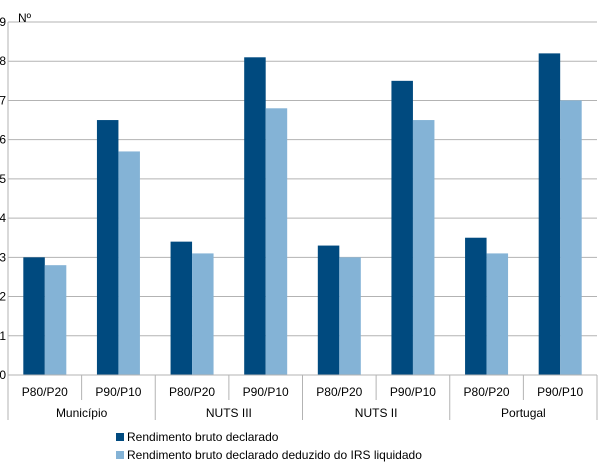  I want to click on y-tick-label: 2, so click(3, 297).